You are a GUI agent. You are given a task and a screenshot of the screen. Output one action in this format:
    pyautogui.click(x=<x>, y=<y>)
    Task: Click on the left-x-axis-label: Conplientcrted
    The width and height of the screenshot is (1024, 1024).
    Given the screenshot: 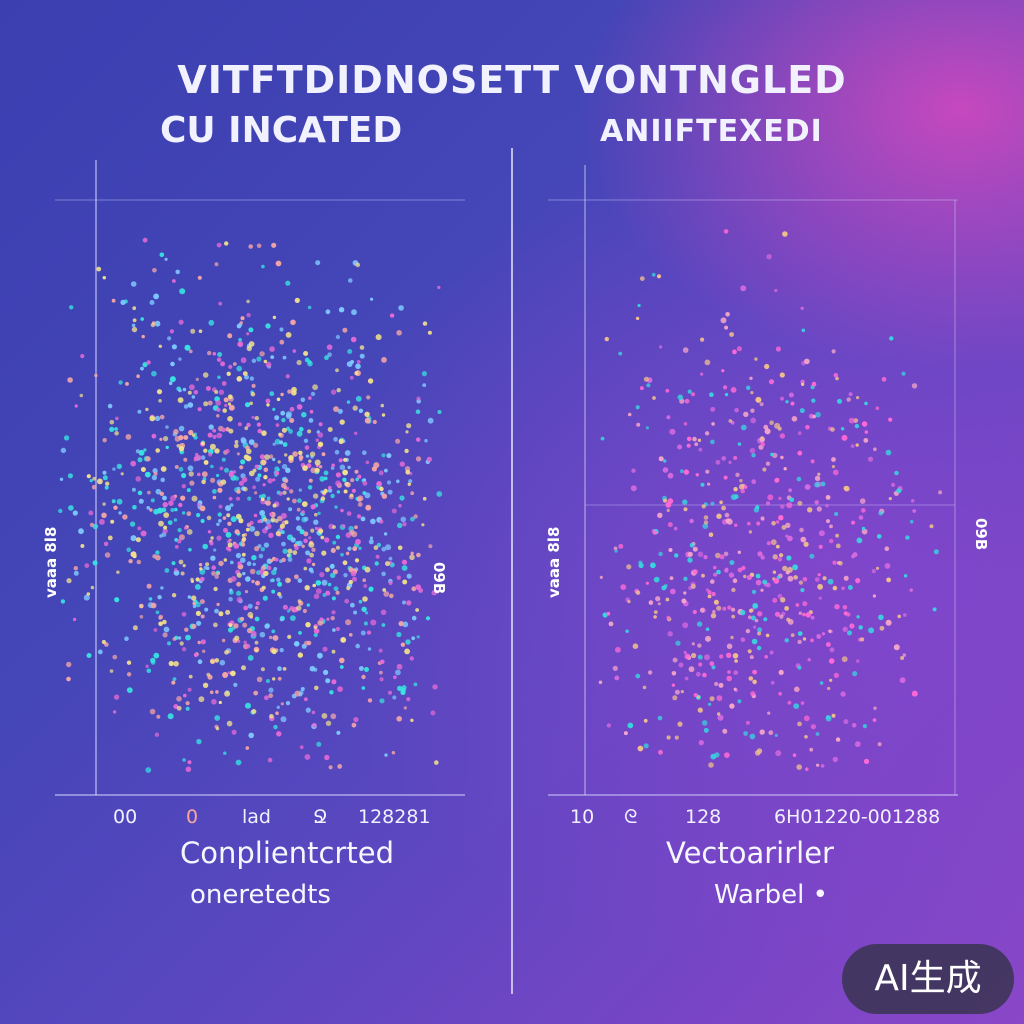 What is the action you would take?
    pyautogui.click(x=287, y=853)
    